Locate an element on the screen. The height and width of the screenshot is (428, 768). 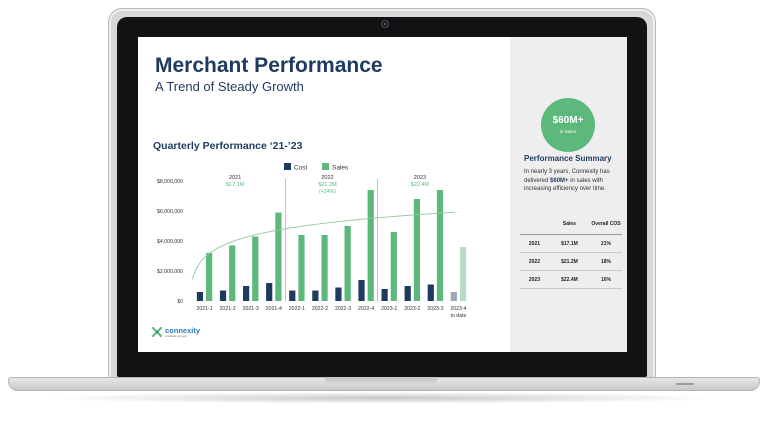
x-tick-label: 2023-1 is located at coordinates (389, 309).